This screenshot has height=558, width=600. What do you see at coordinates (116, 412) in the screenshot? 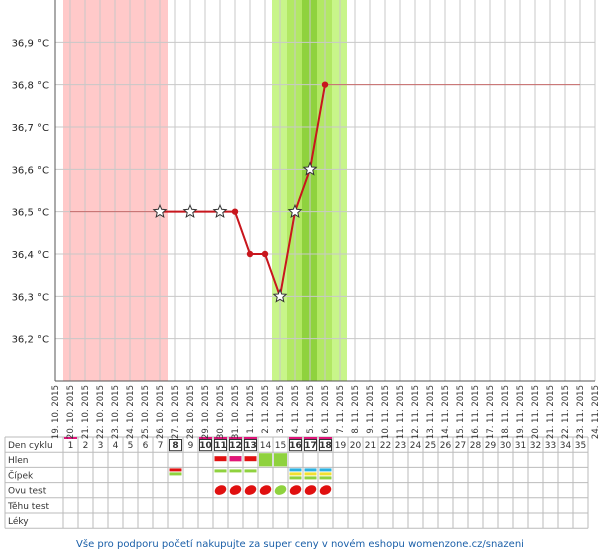
I see `x-tick-label: 23. 10. 2015` at bounding box center [116, 412].